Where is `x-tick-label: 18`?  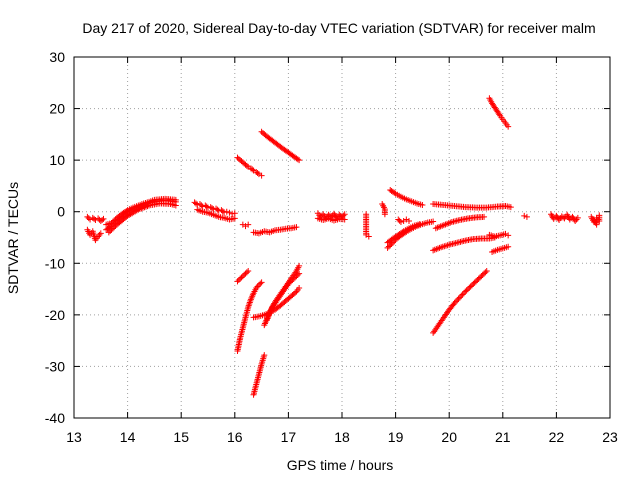
x-tick-label: 18 is located at coordinates (342, 437).